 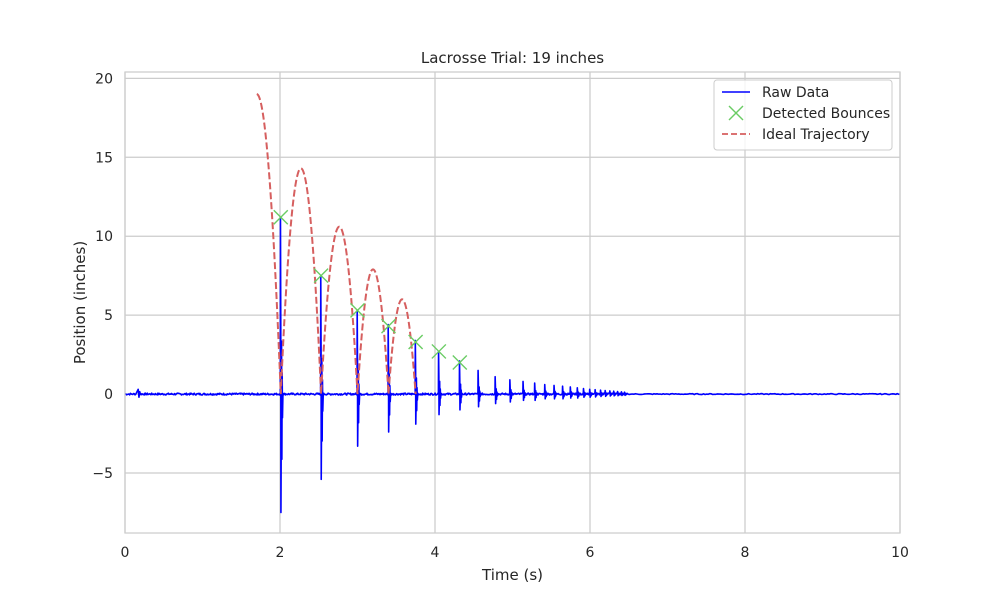 I want to click on y-tick-label: −5, so click(x=102, y=474).